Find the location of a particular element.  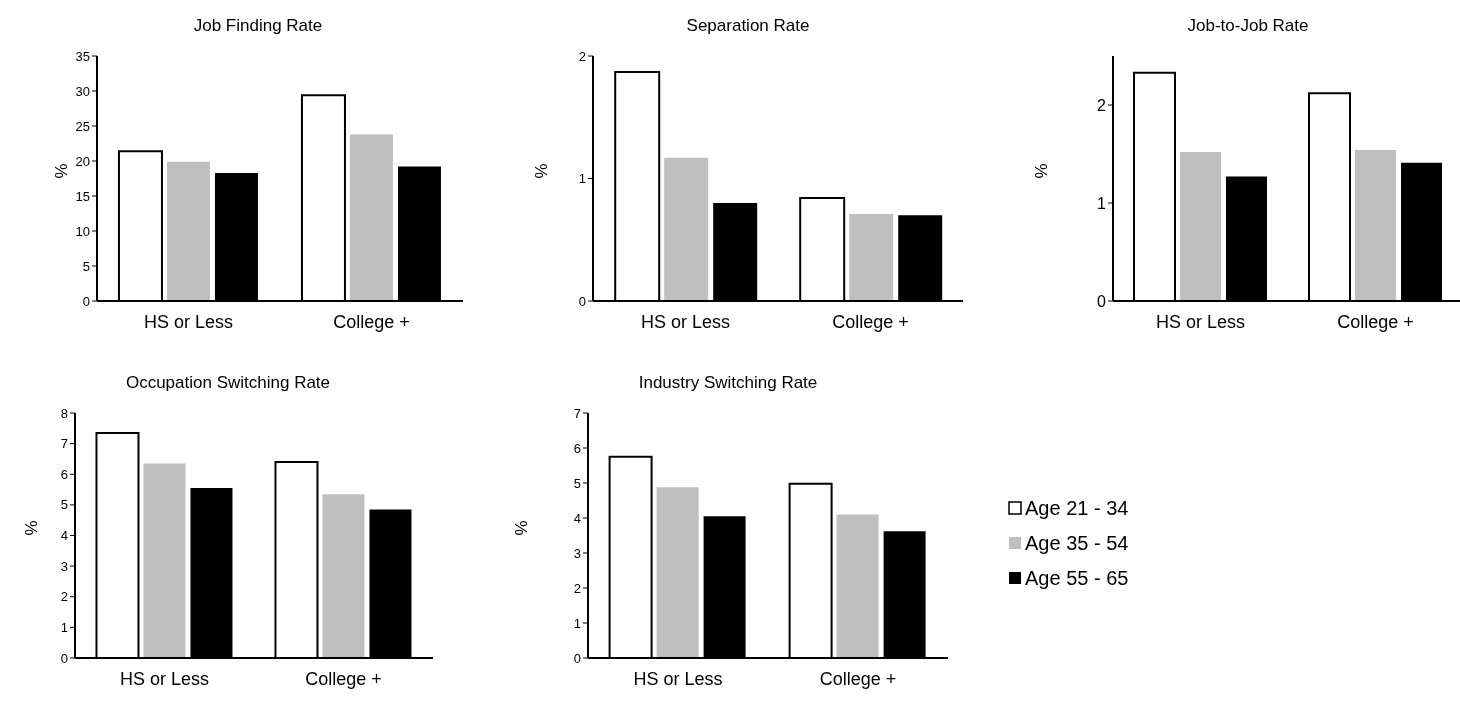

chart-title: Job-to-Job Rate is located at coordinates (1248, 25).